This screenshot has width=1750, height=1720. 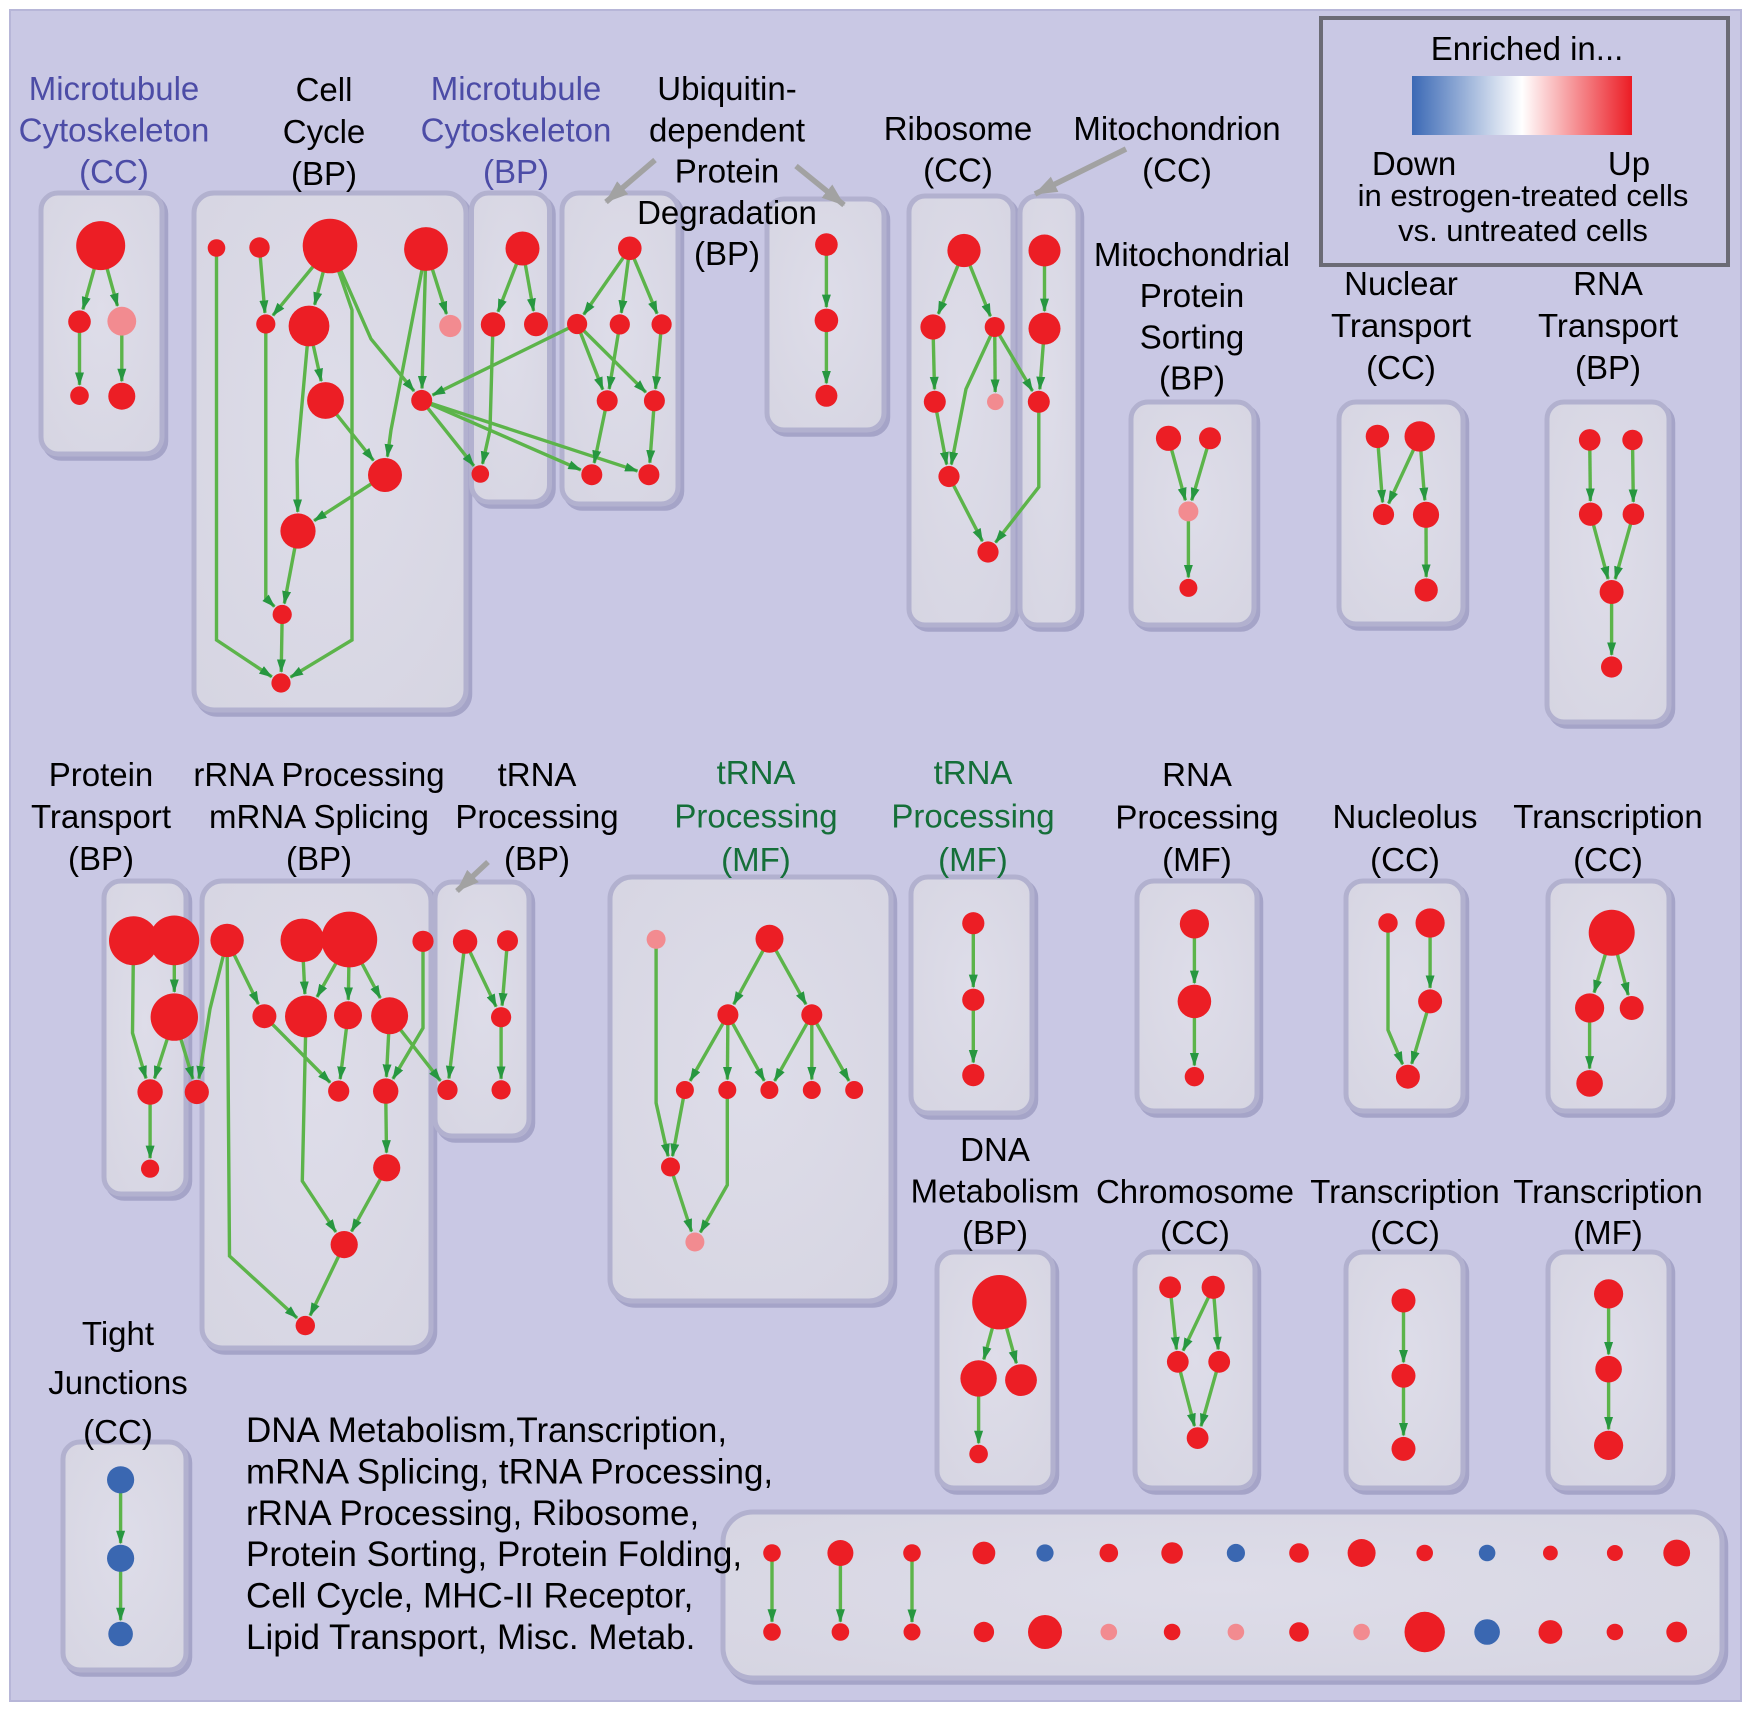 What do you see at coordinates (1523, 195) in the screenshot?
I see `svg-text: in estrogen-treated cells` at bounding box center [1523, 195].